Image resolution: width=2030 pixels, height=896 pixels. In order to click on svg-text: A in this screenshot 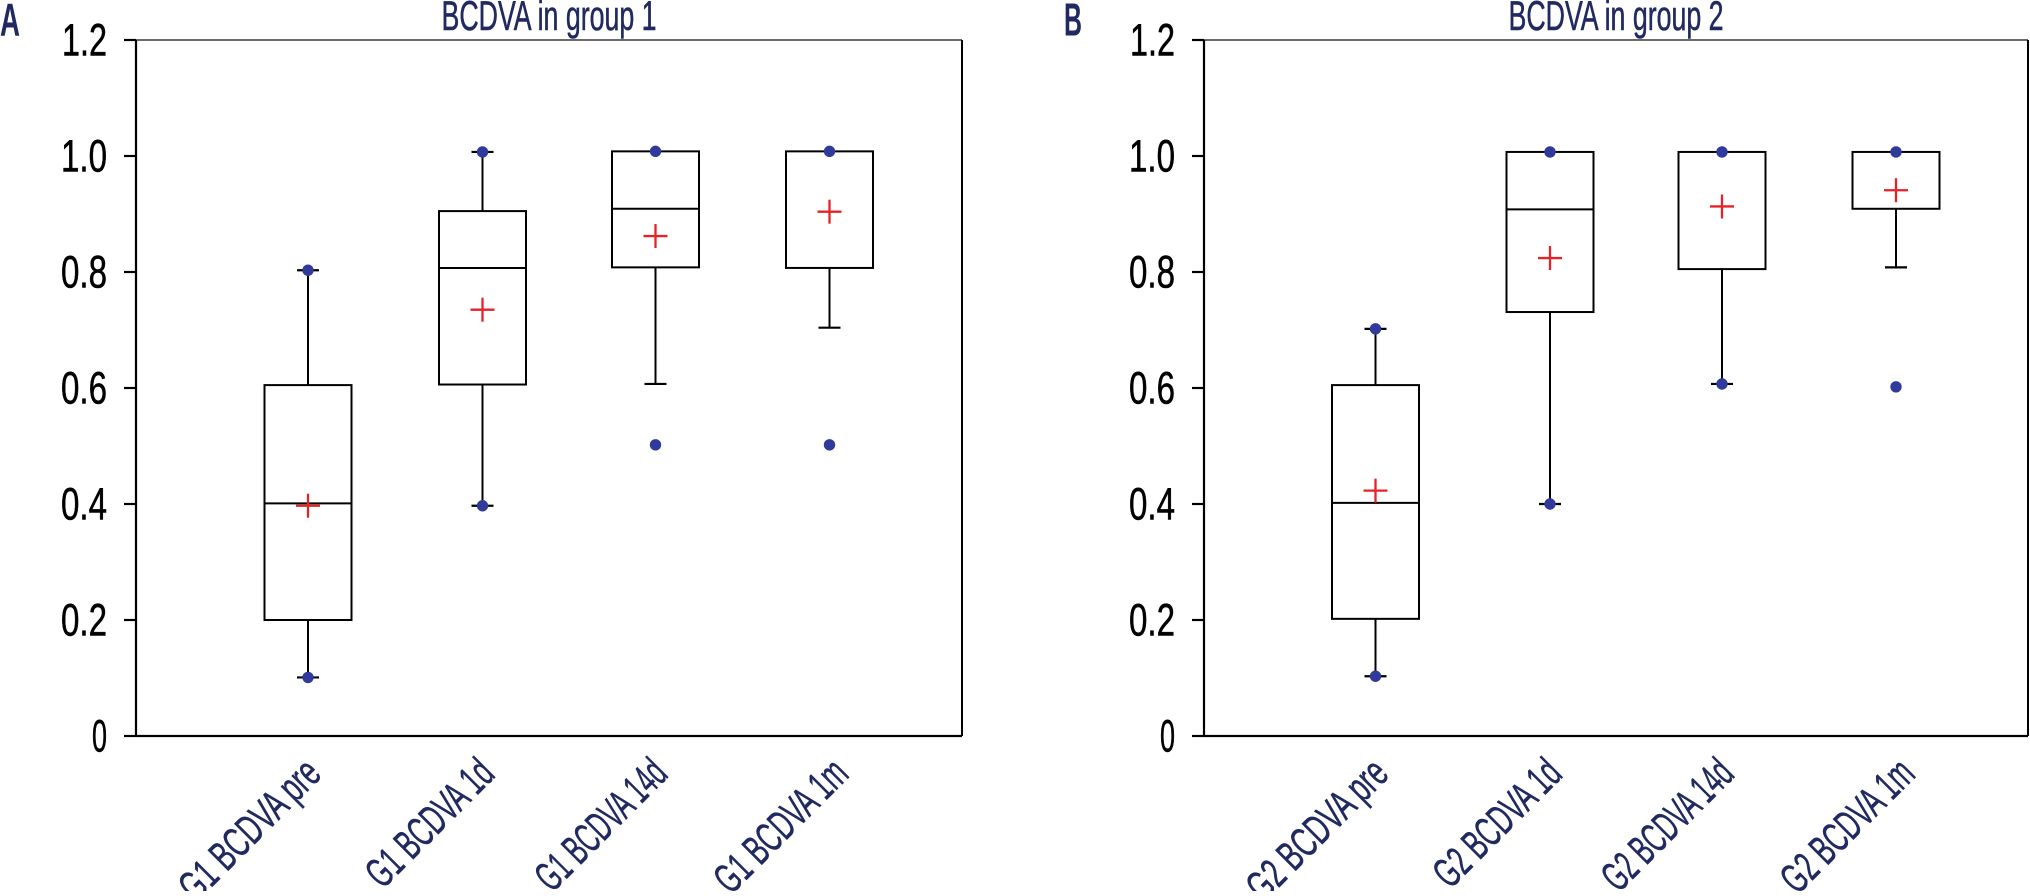, I will do `click(10, 23)`.